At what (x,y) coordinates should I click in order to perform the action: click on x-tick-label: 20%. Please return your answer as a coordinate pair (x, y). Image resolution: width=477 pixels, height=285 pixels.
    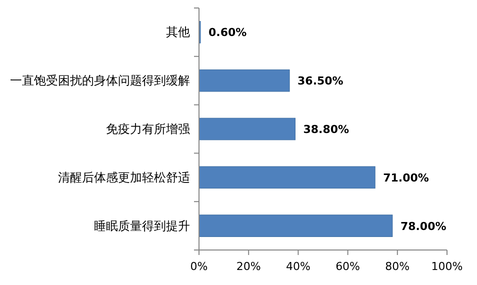
    Looking at the image, I should click on (248, 266).